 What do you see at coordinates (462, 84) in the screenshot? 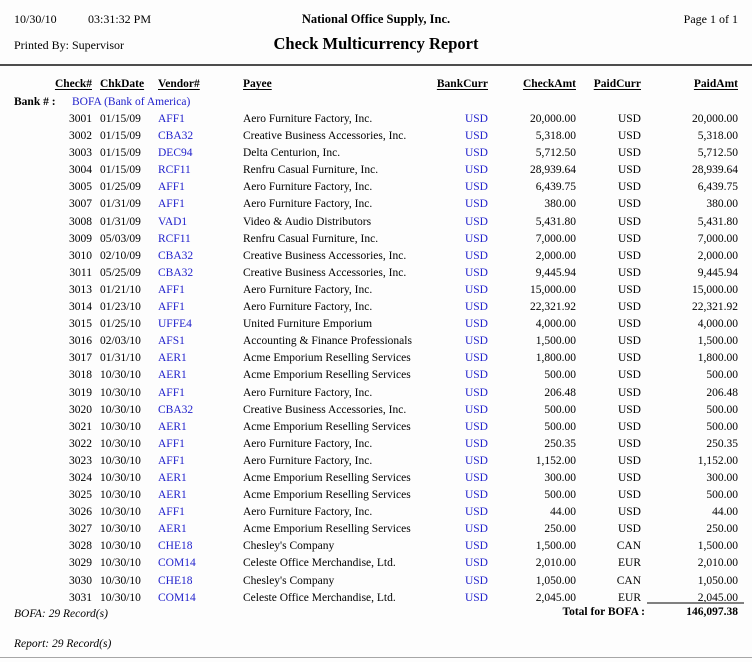
I see `col-header-bankcurr: BankCurr` at bounding box center [462, 84].